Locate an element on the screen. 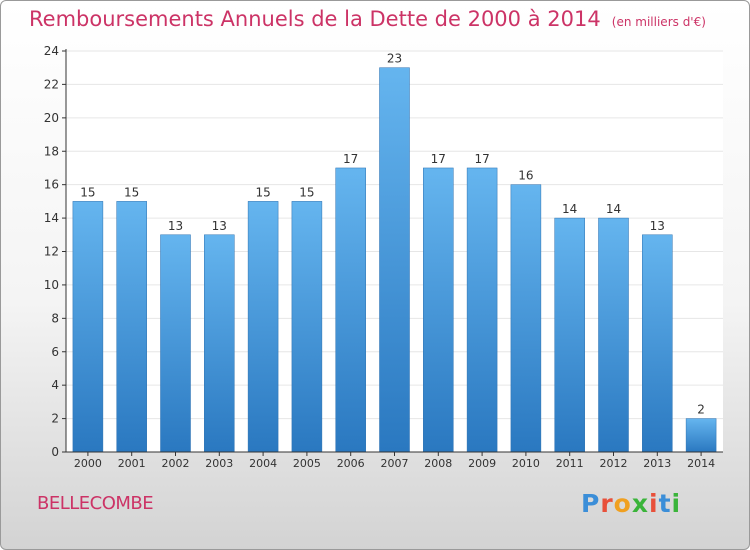 Image resolution: width=750 pixels, height=550 pixels. x-tick-label: 2010 is located at coordinates (526, 463).